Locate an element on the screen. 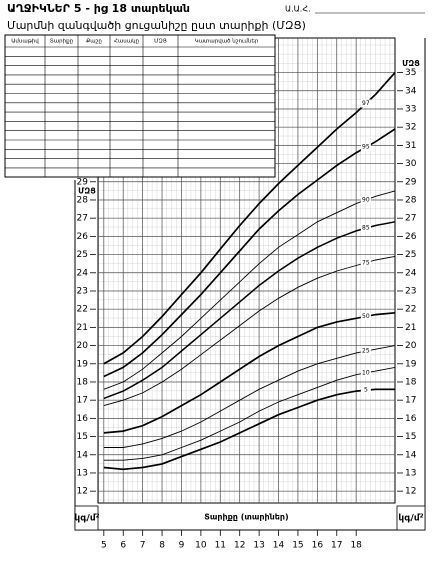  legend-label: 90 is located at coordinates (366, 199).